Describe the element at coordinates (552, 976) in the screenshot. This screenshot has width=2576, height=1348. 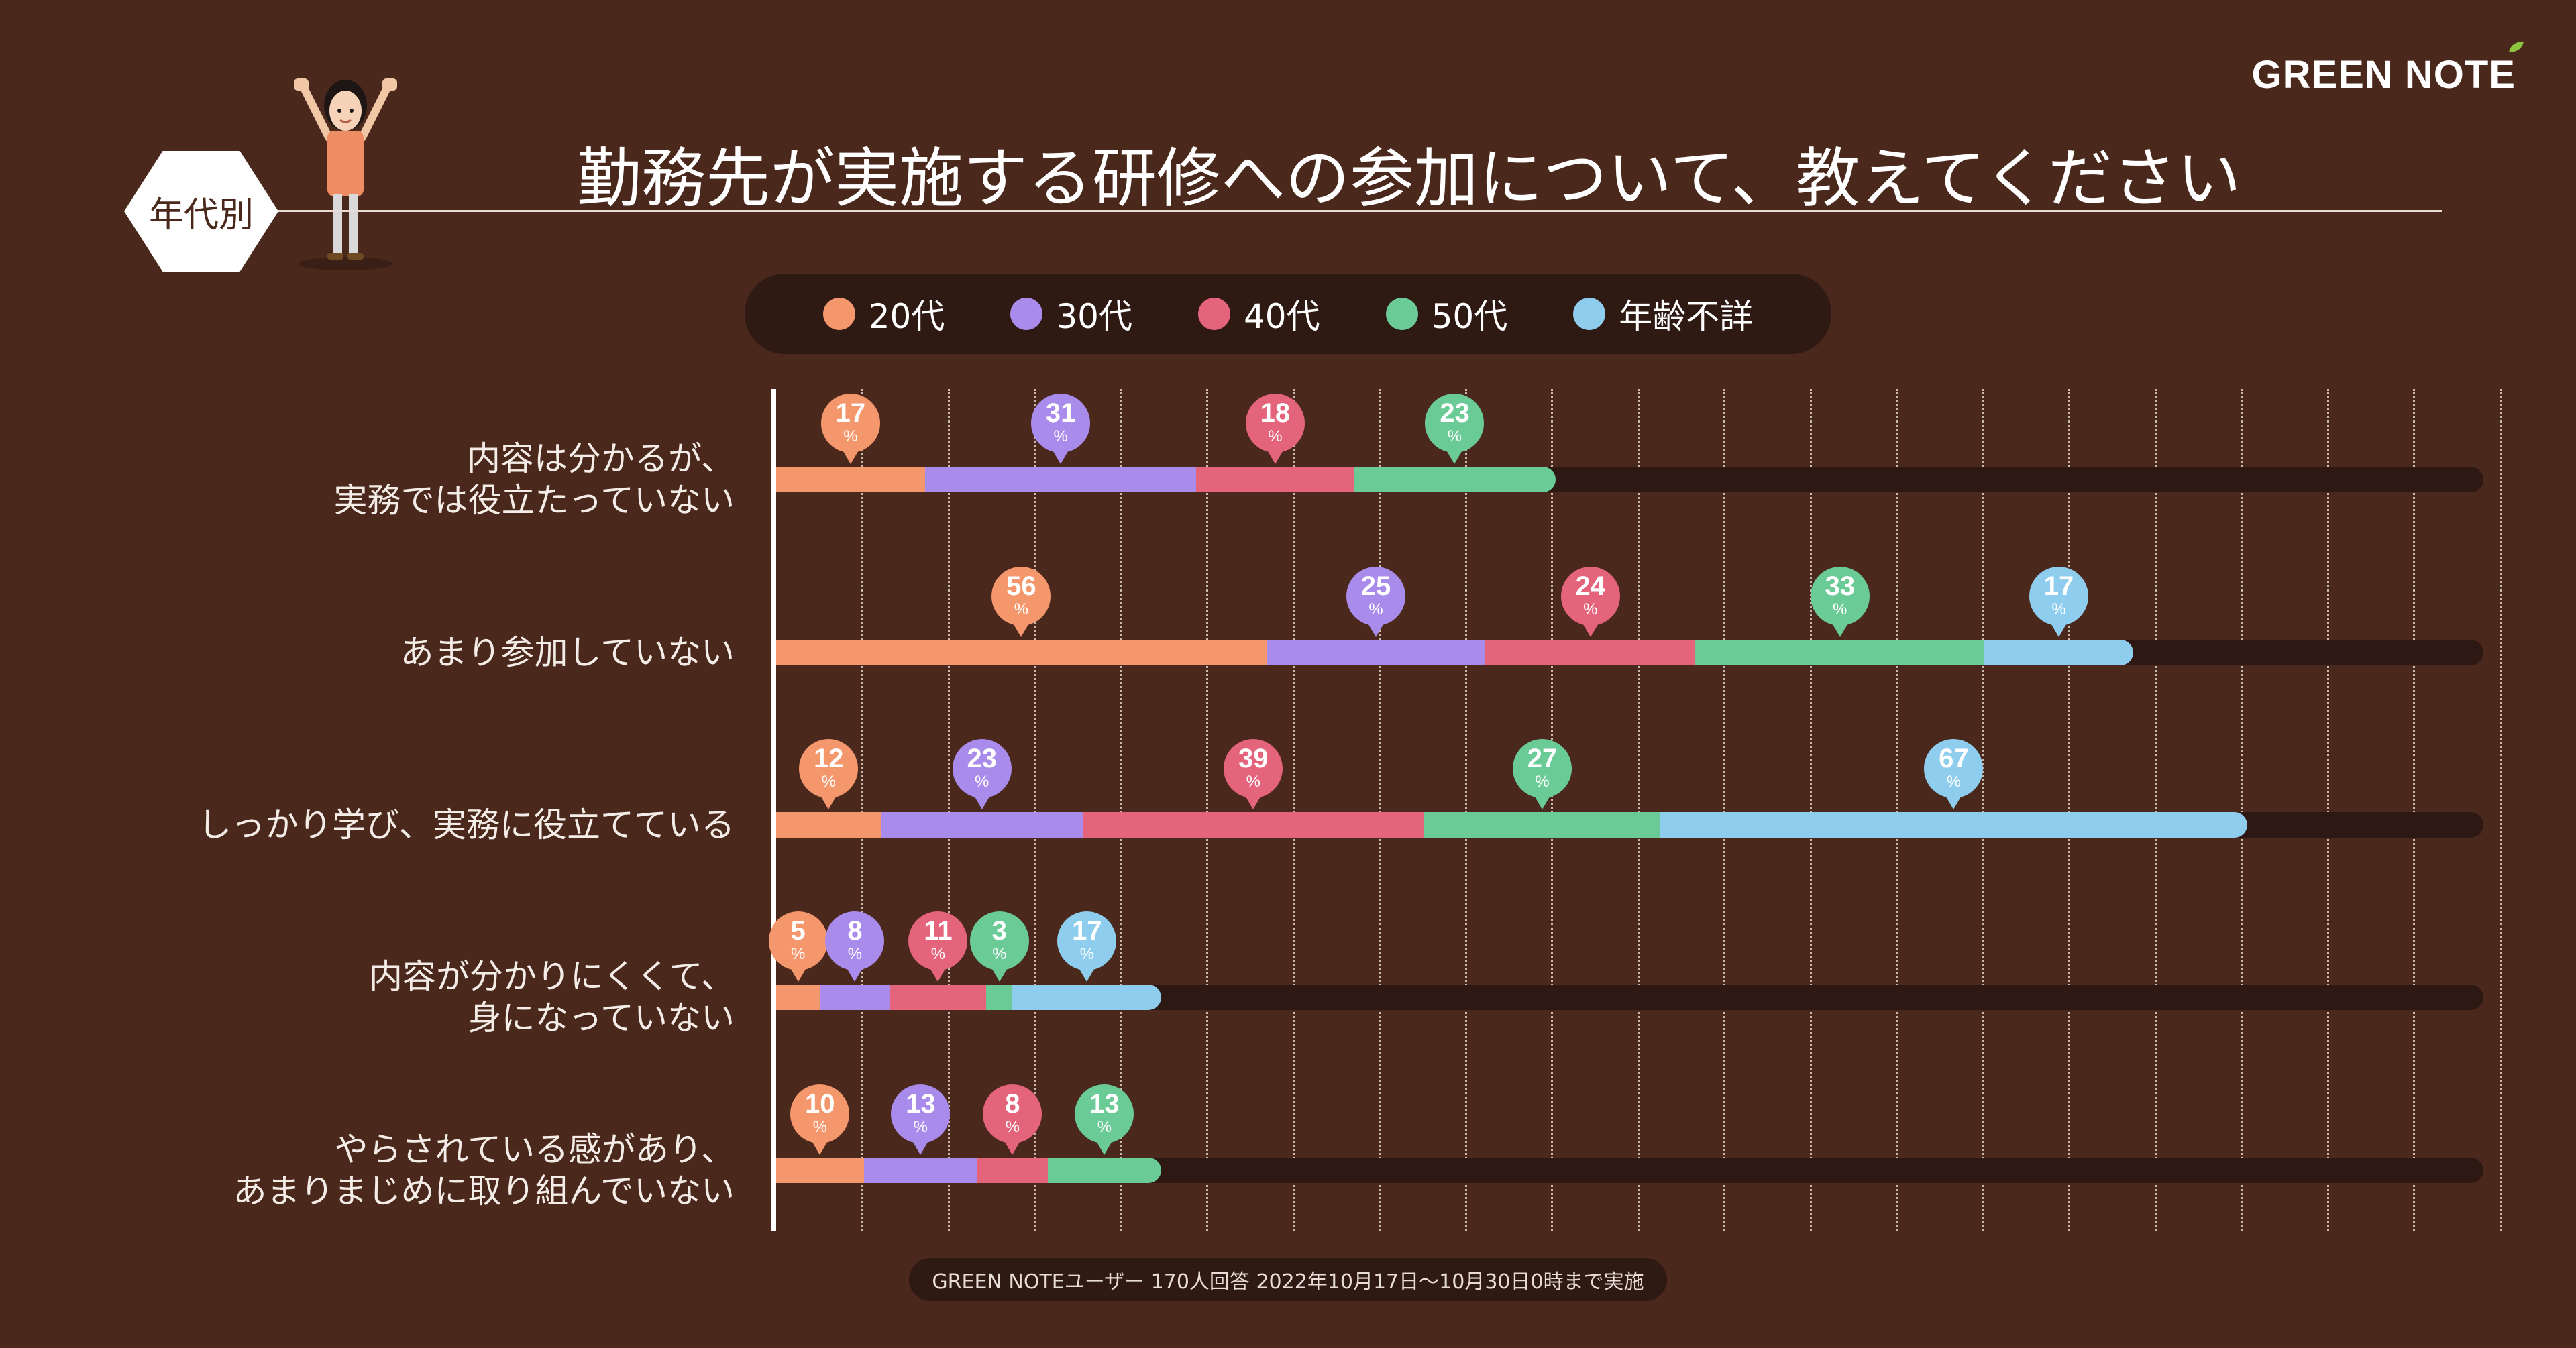
I see `row-label-line: 内容が分かりにくくて、` at that location.